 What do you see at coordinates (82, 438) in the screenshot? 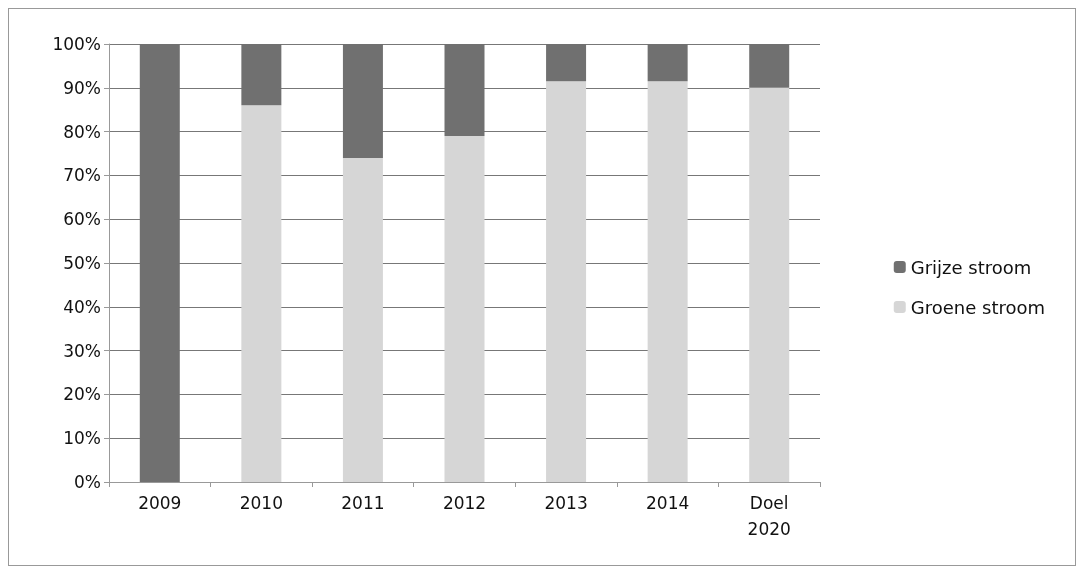
I see `y-tick-label: 10%` at bounding box center [82, 438].